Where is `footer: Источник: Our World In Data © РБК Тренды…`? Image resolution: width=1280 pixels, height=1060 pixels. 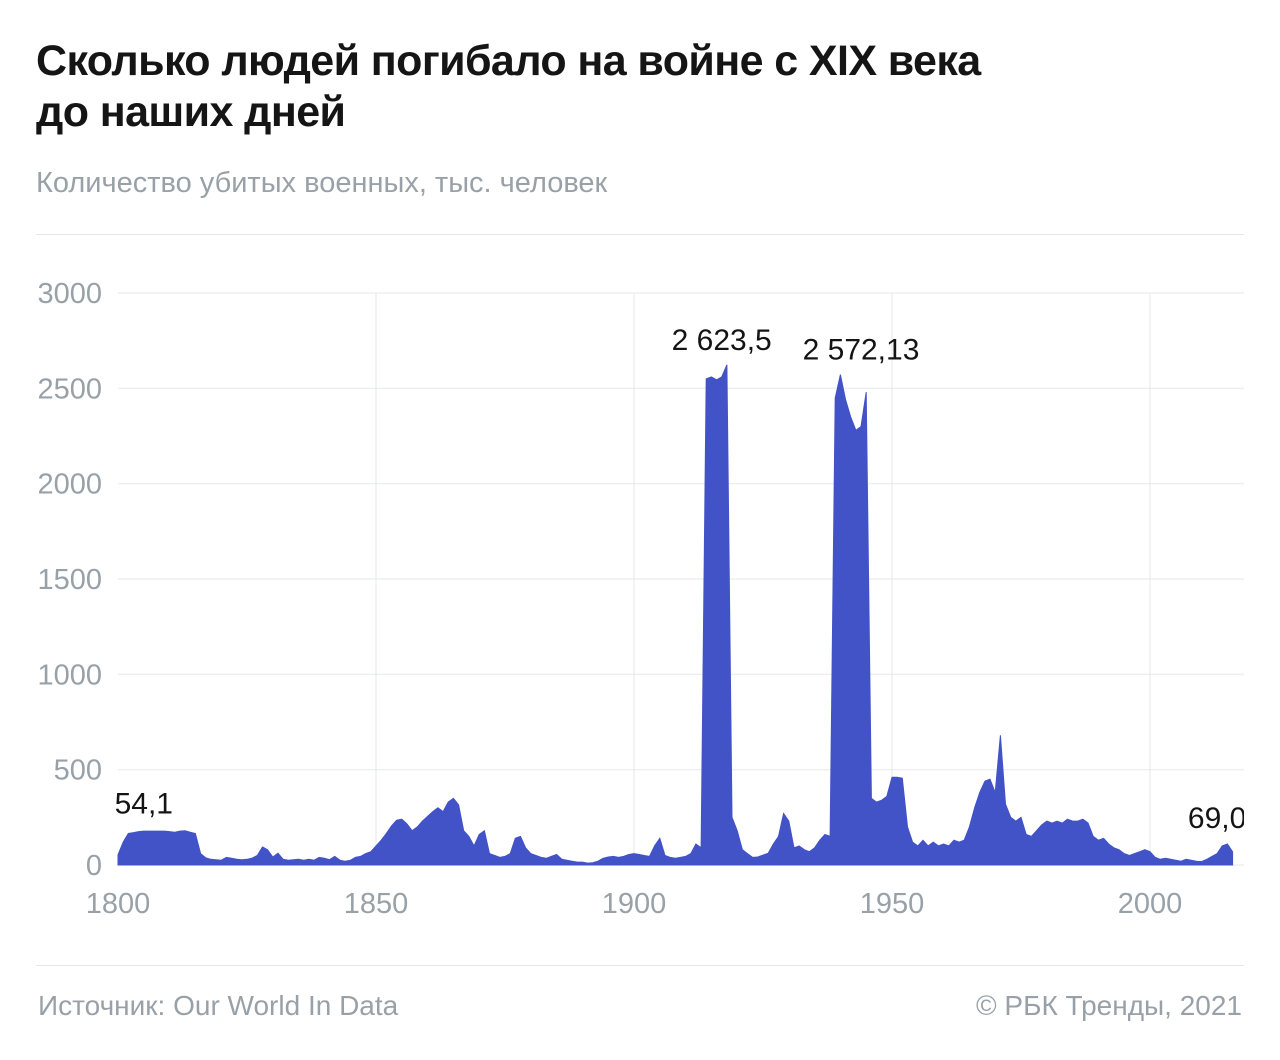 footer: Источник: Our World In Data © РБК Тренды… is located at coordinates (640, 994).